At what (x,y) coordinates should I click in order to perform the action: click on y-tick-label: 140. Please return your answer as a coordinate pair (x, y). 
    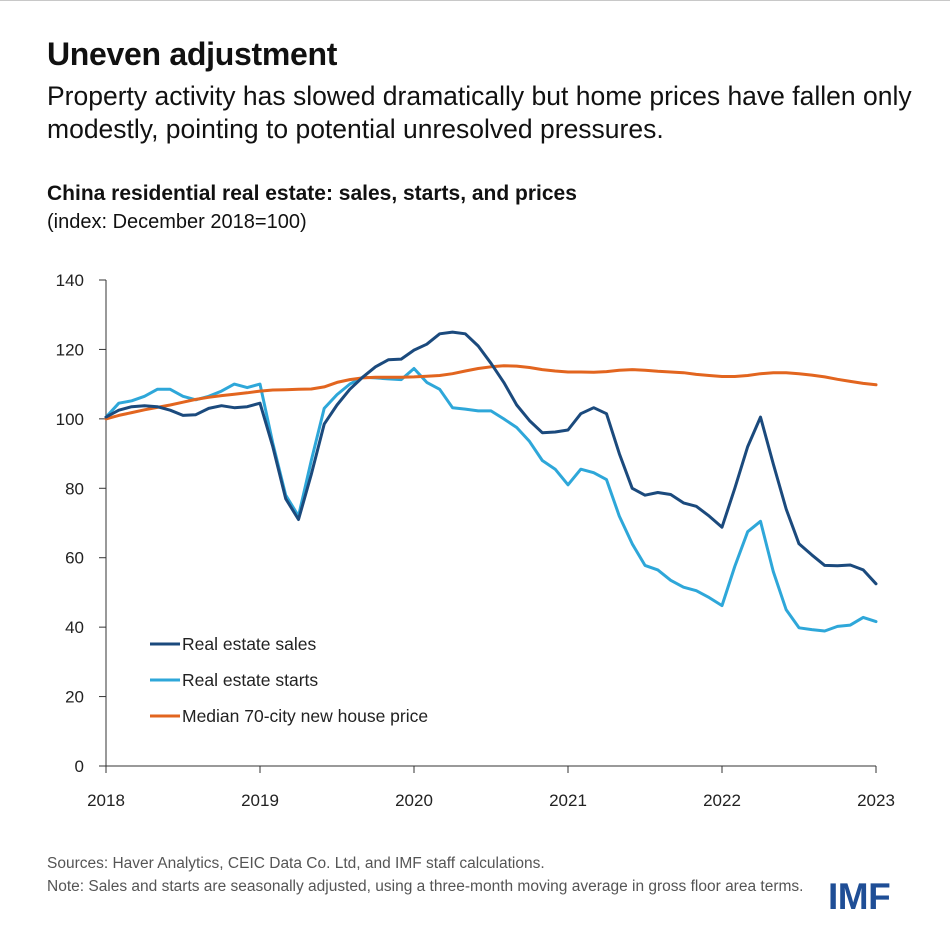
    Looking at the image, I should click on (70, 280).